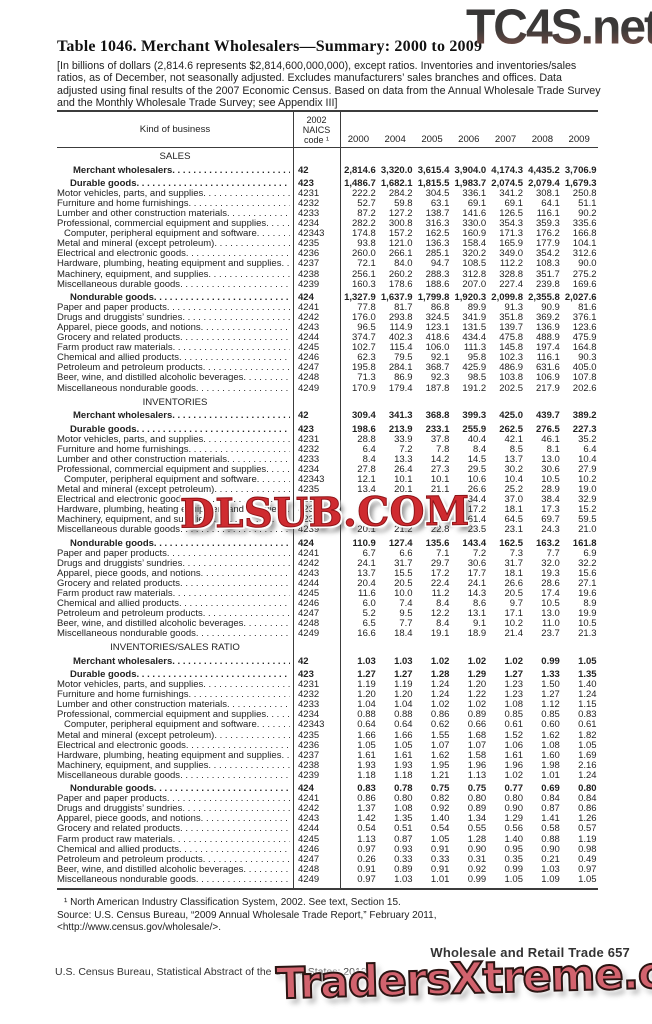 Image resolution: width=652 pixels, height=1024 pixels. I want to click on value-cells: 1.19 1.19 1.24 1.20 1.23 1.50 1.40, so click(469, 685).